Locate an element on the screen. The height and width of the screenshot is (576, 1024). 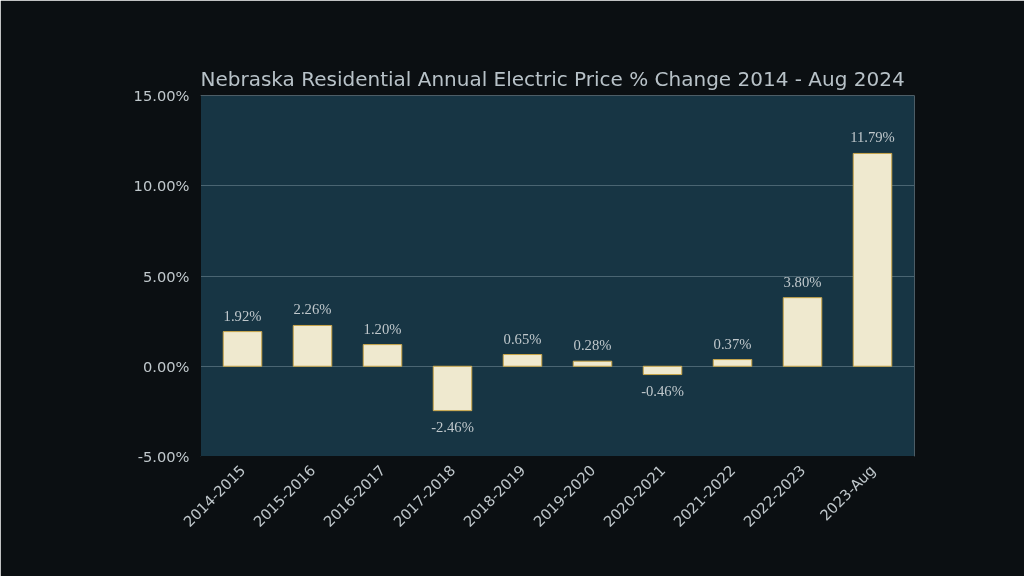
y-tick-label: 15.00% is located at coordinates (161, 95).